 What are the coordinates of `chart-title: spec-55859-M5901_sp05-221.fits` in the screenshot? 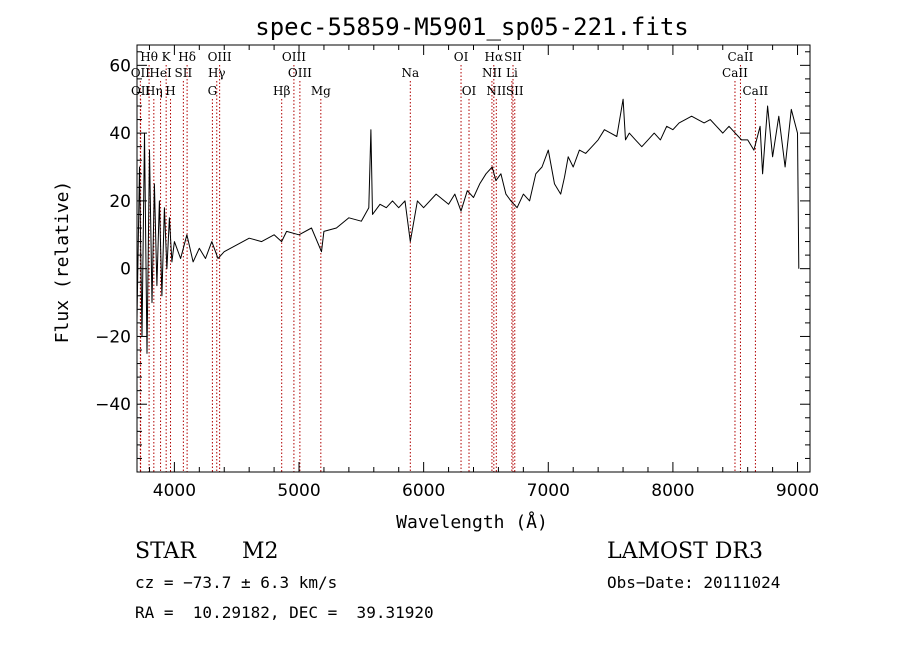 It's located at (471, 27).